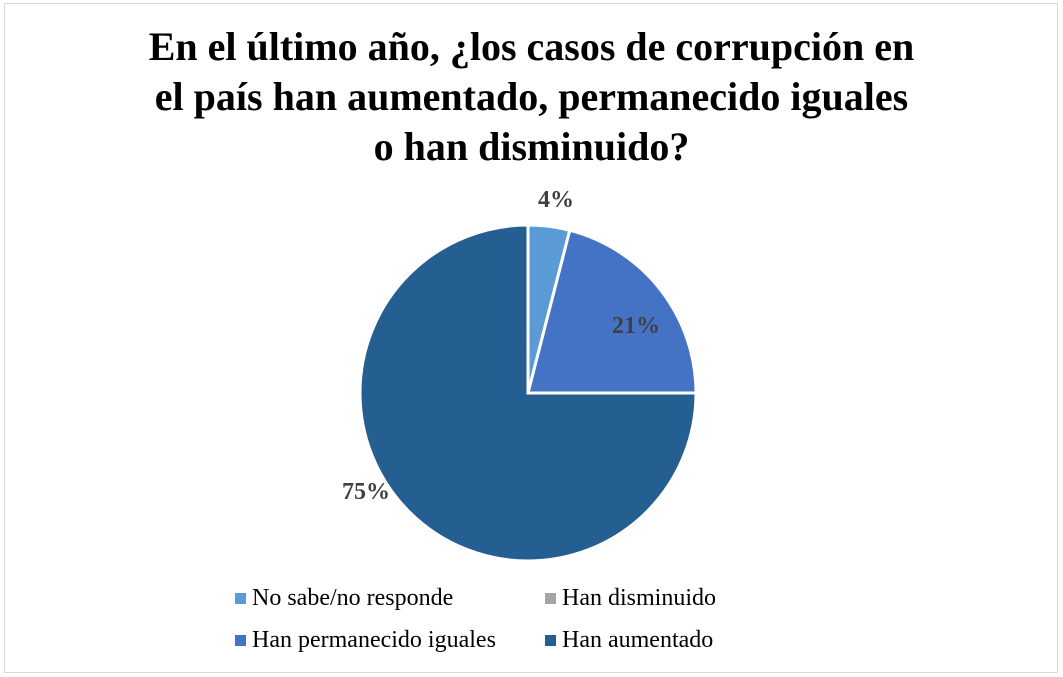 The height and width of the screenshot is (677, 1063). Describe the element at coordinates (612, 311) in the screenshot. I see `pie-slice` at that location.